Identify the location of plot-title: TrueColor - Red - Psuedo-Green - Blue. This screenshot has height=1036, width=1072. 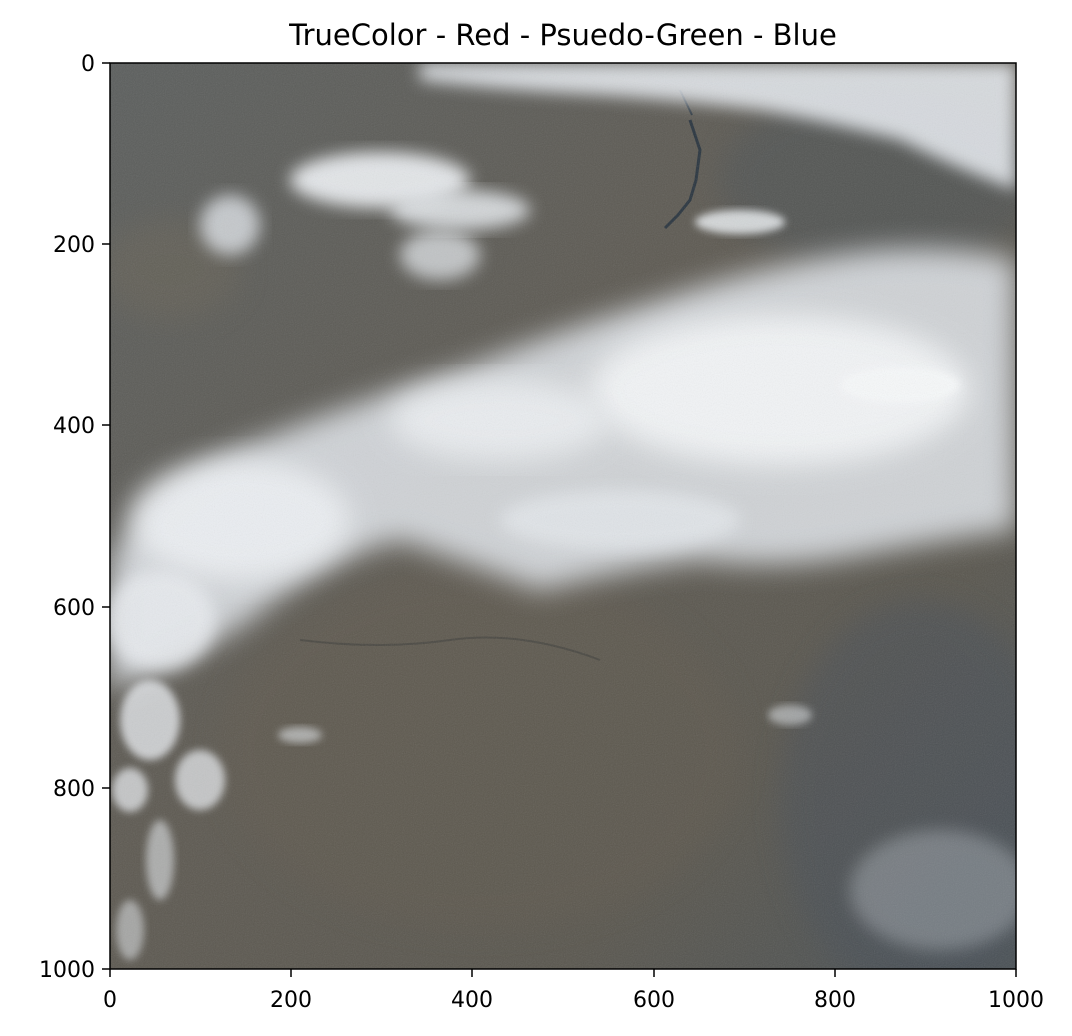
(562, 35).